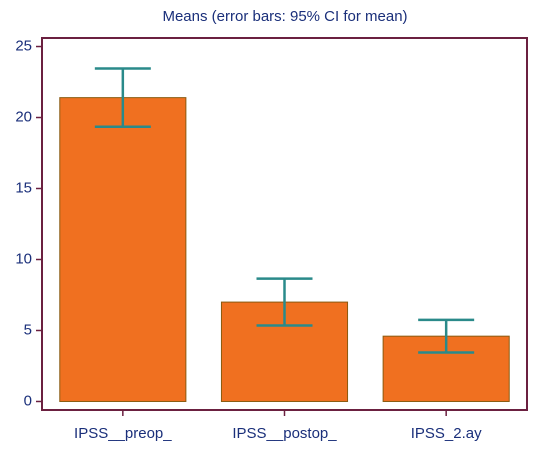 This screenshot has width=534, height=451. Describe the element at coordinates (446, 433) in the screenshot. I see `x-tick-label: IPSS_2.ay` at that location.